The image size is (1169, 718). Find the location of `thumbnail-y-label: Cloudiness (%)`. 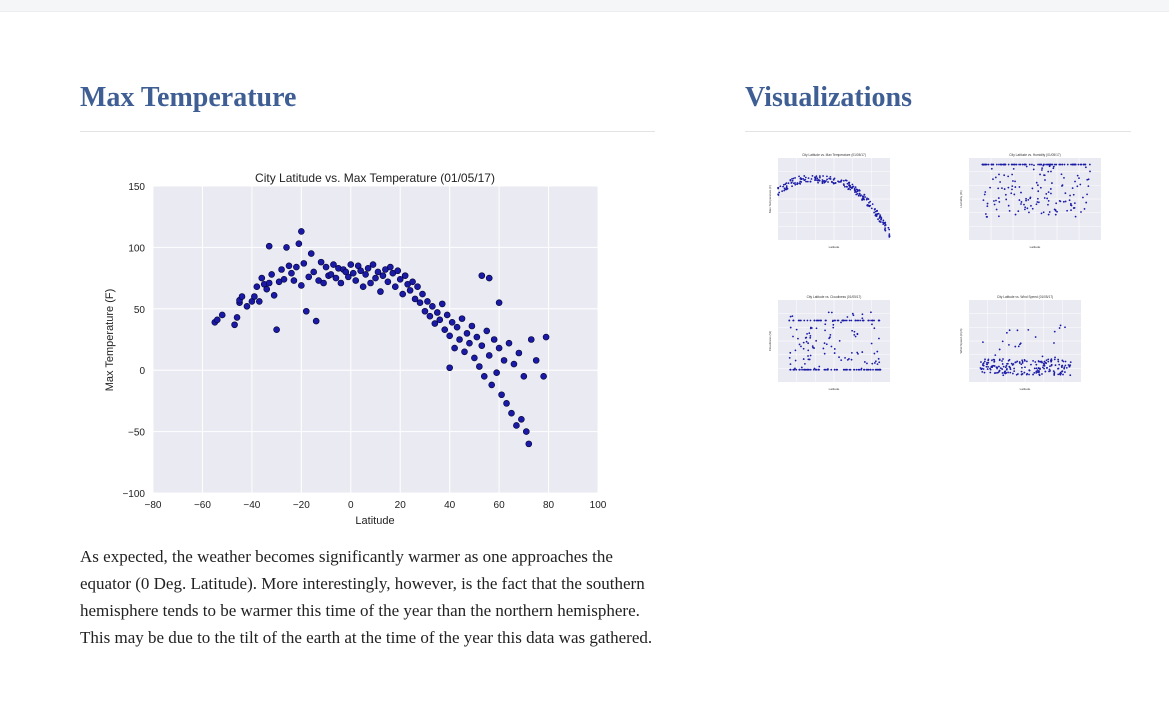

thumbnail-y-label: Cloudiness (%) is located at coordinates (770, 341).